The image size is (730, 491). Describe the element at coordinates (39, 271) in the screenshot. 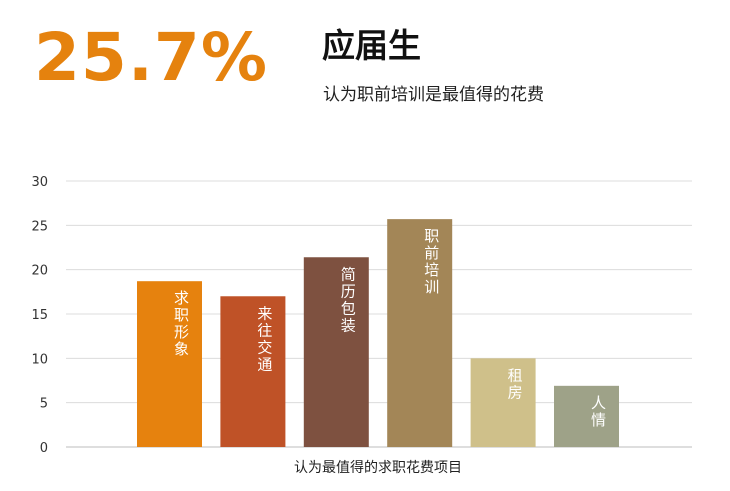

I see `y-tick-label: 20` at that location.